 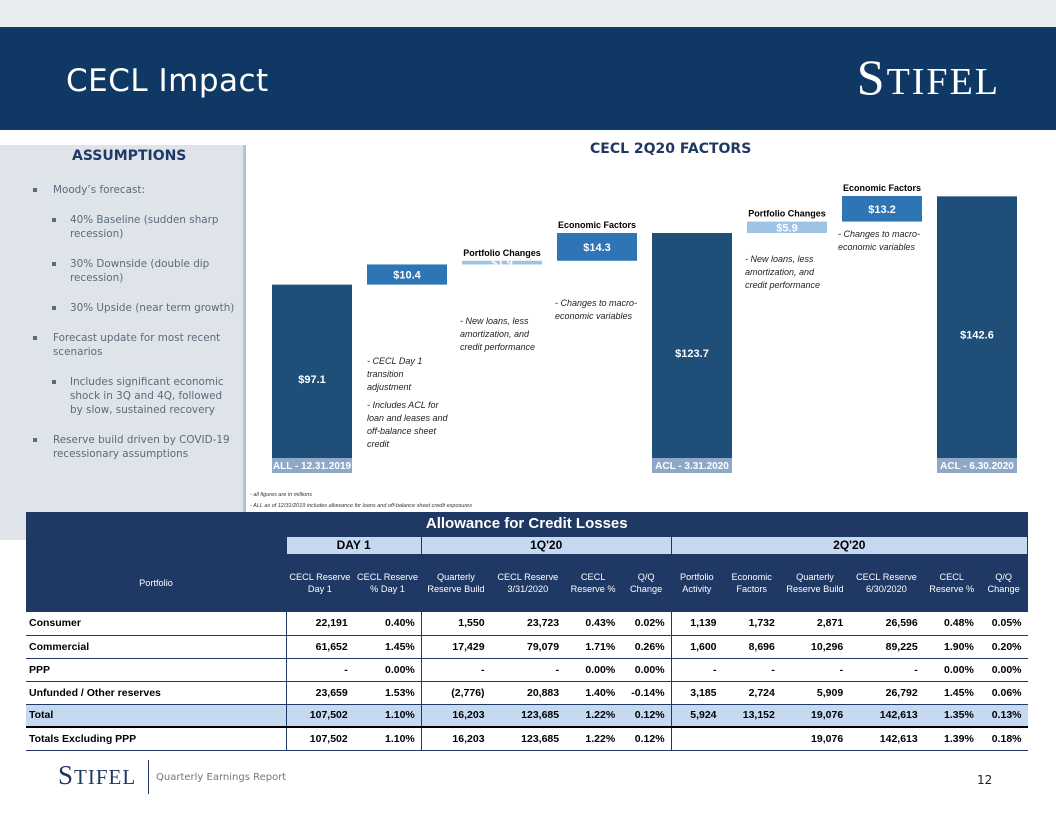 I want to click on category-label: ALL - 12.31.2019, so click(x=312, y=466).